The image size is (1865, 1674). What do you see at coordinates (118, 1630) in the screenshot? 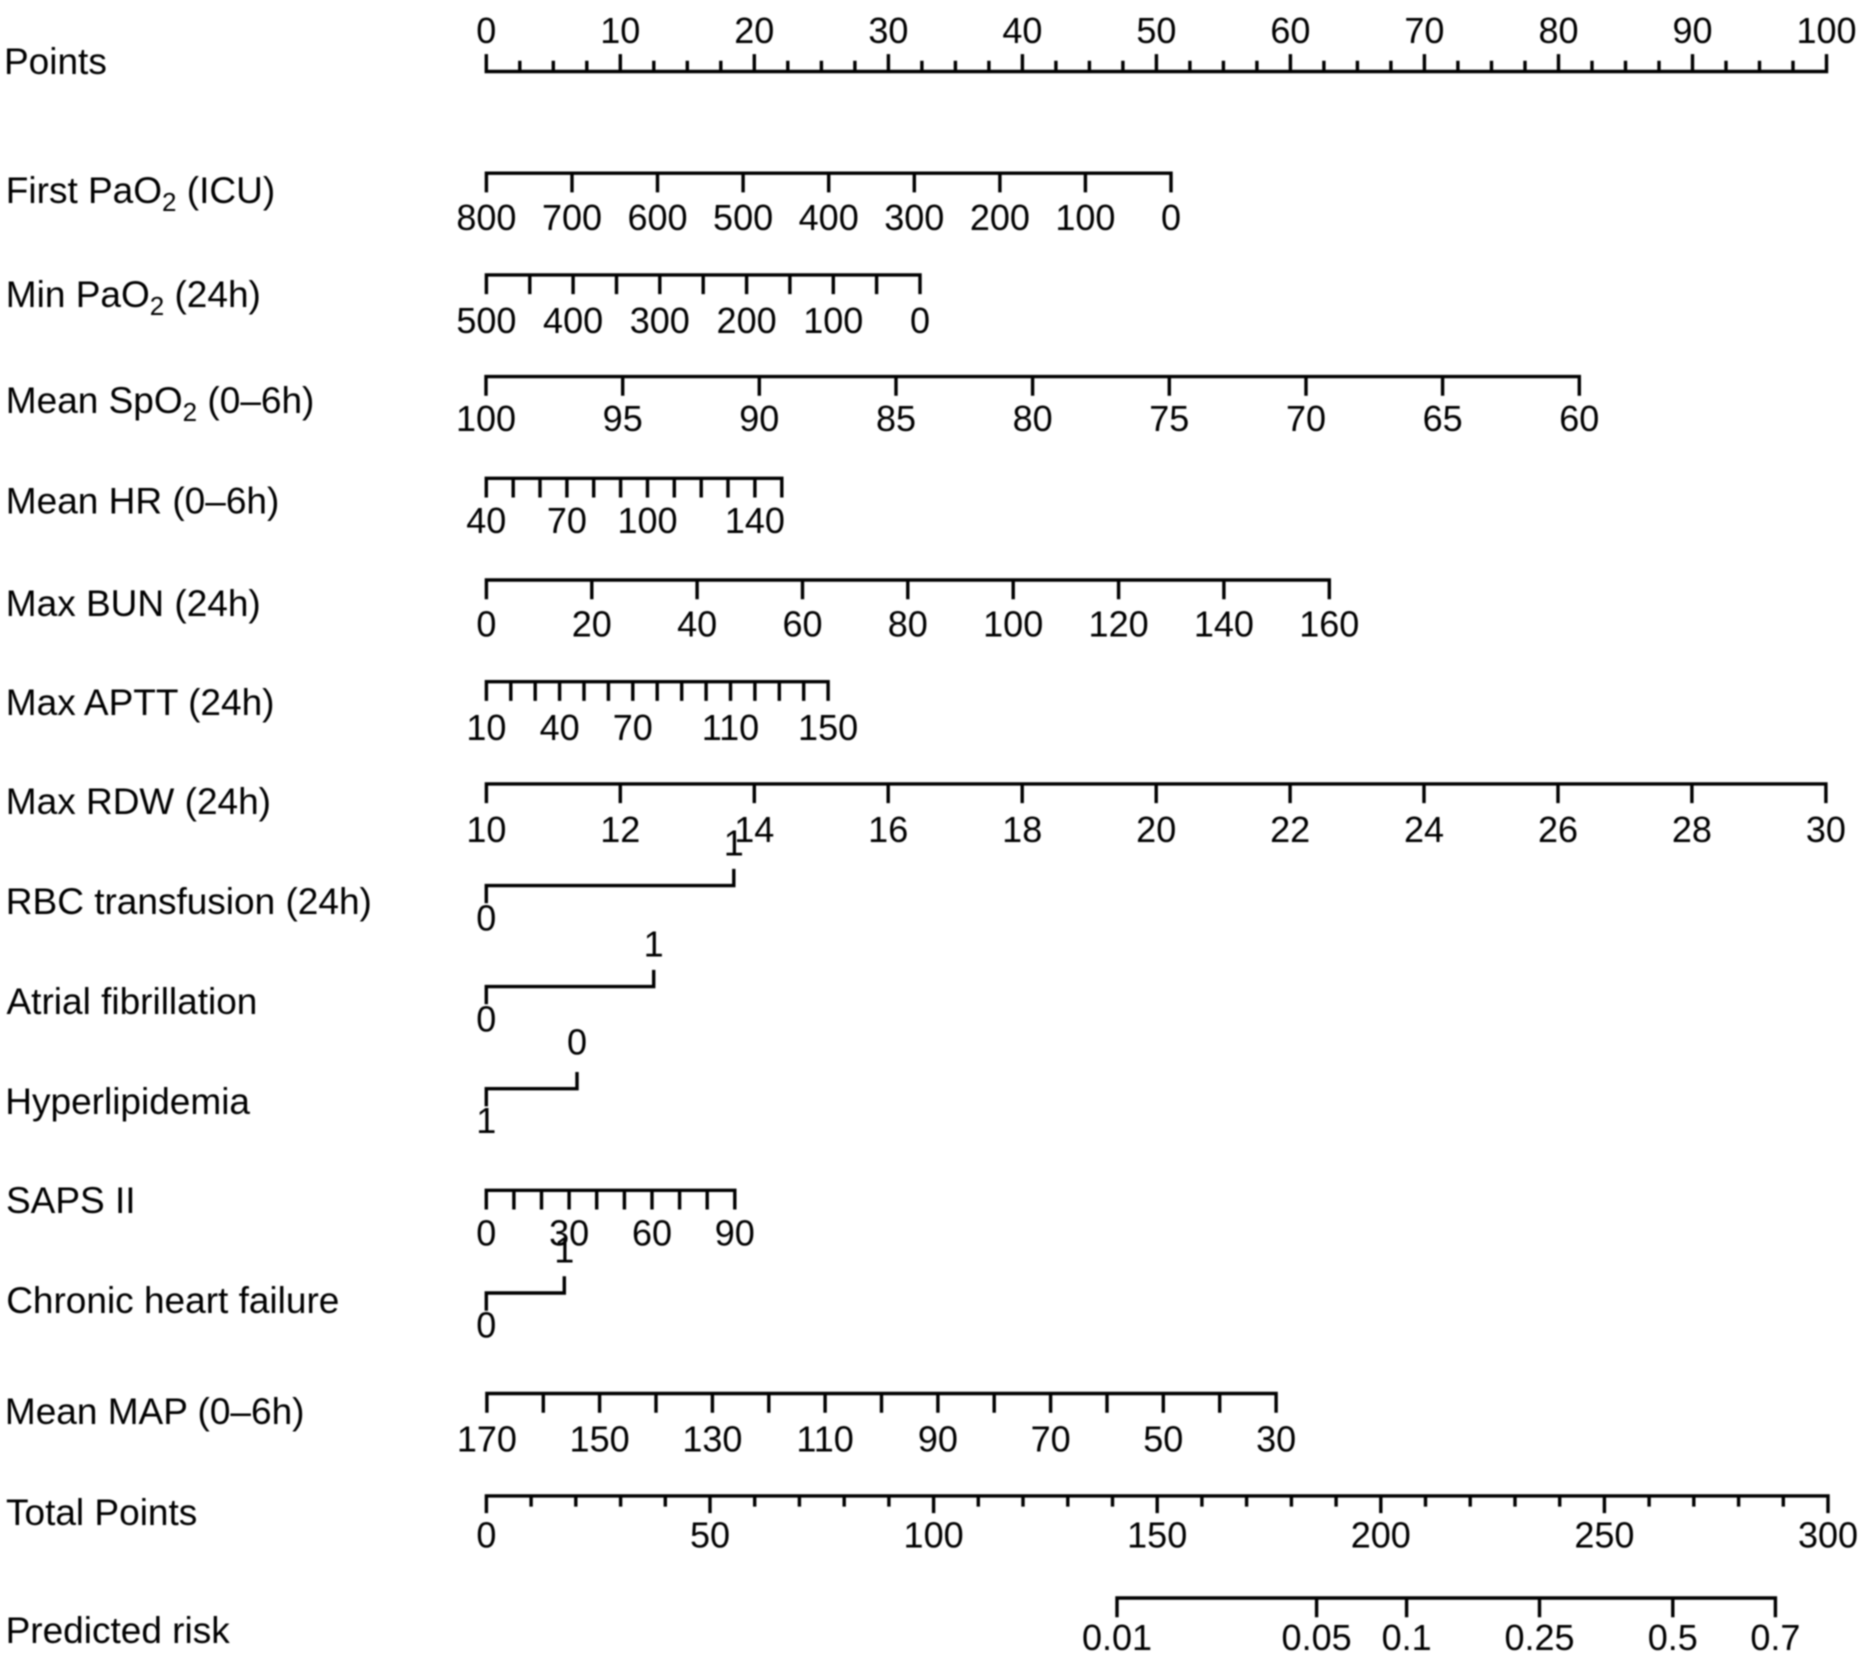
I see `svg-text: Predicted risk` at bounding box center [118, 1630].